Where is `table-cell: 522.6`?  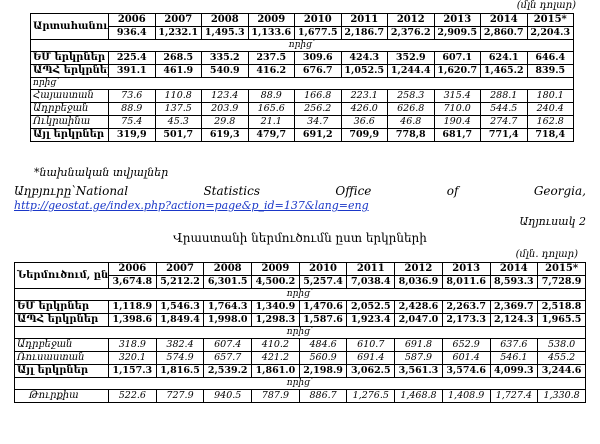 table-cell: 522.6 is located at coordinates (132, 396).